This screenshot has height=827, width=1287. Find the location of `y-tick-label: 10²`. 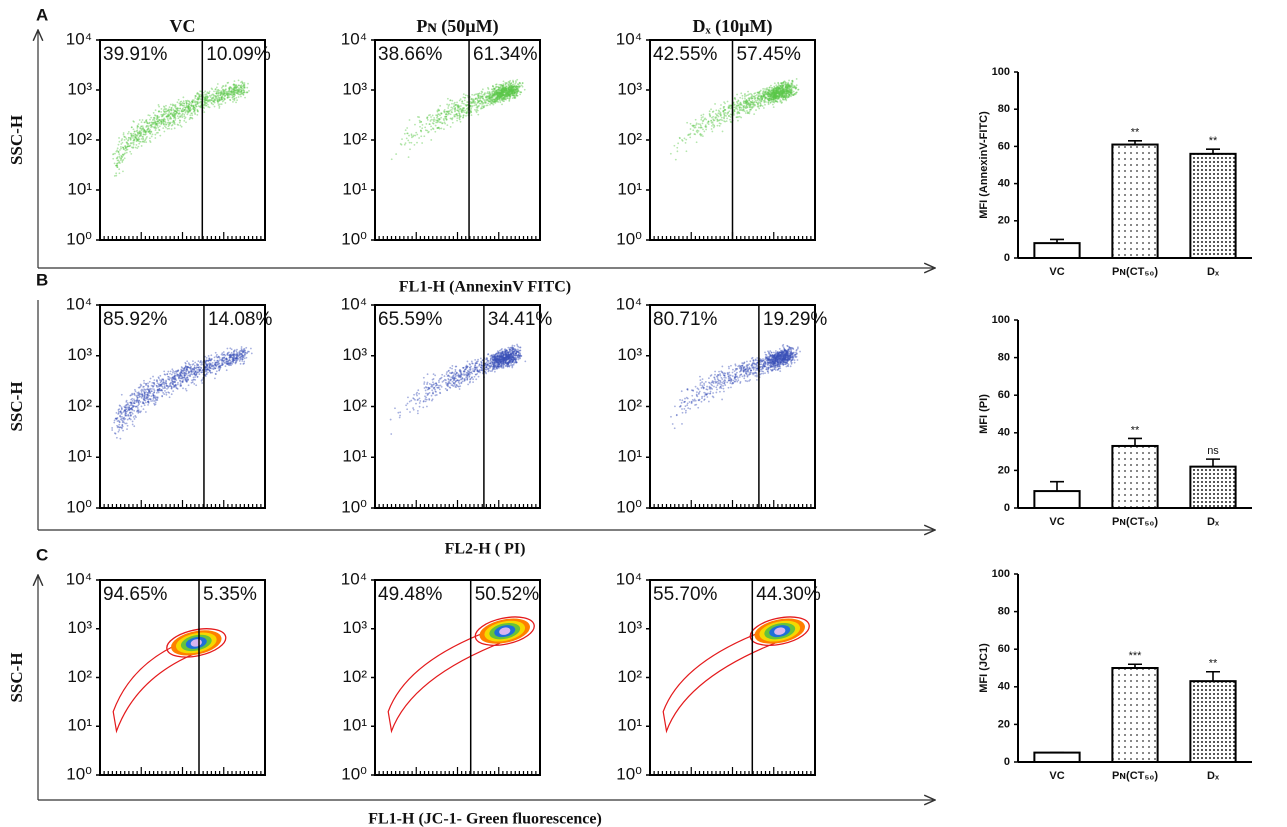

y-tick-label: 10² is located at coordinates (79, 138).